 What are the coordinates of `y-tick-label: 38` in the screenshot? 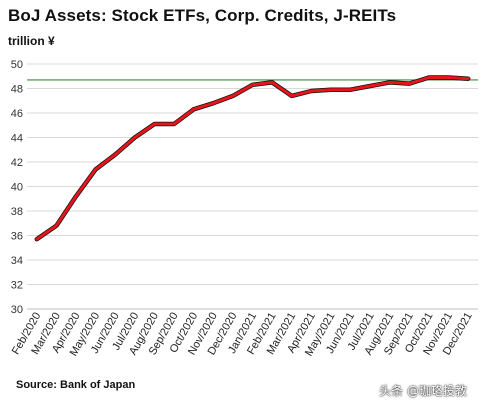 It's located at (17, 212).